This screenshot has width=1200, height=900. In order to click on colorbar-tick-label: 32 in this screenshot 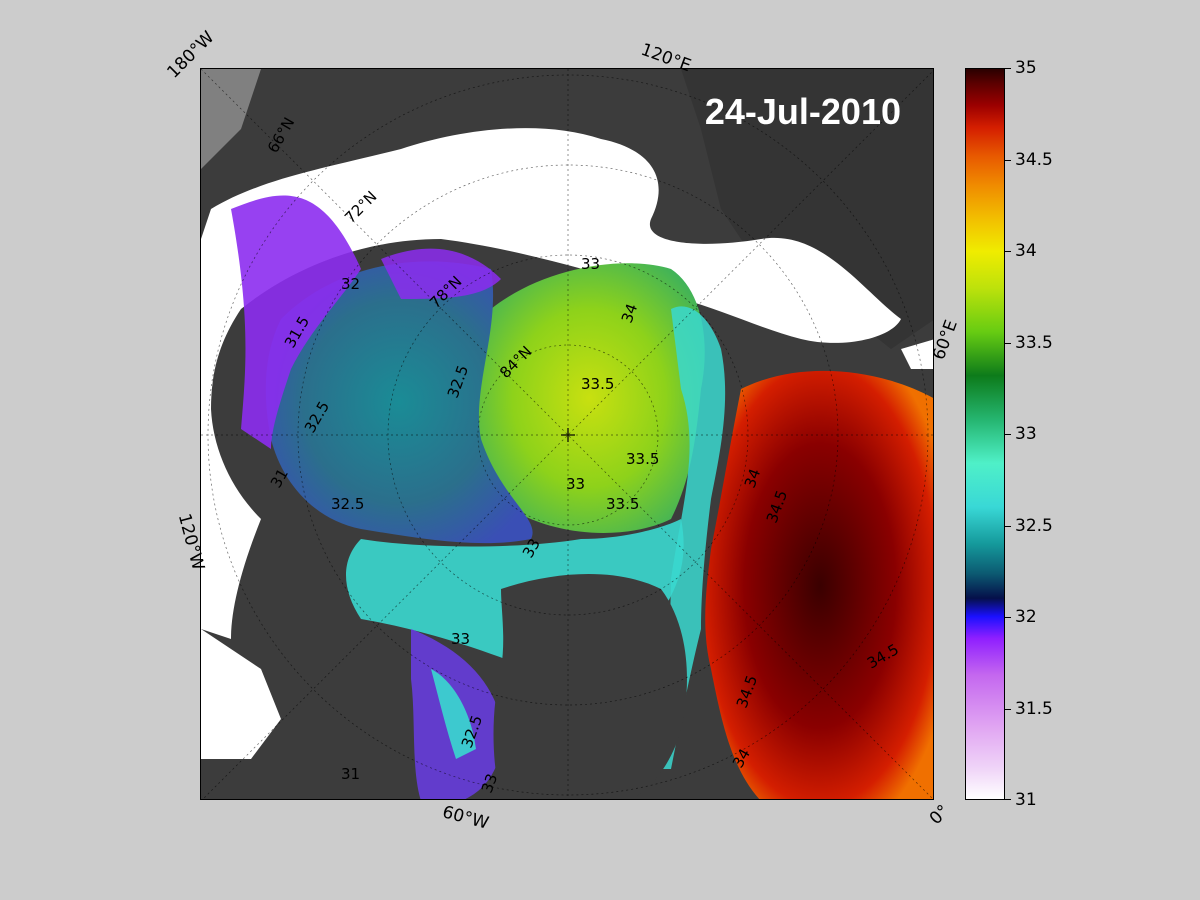, I will do `click(1026, 617)`.